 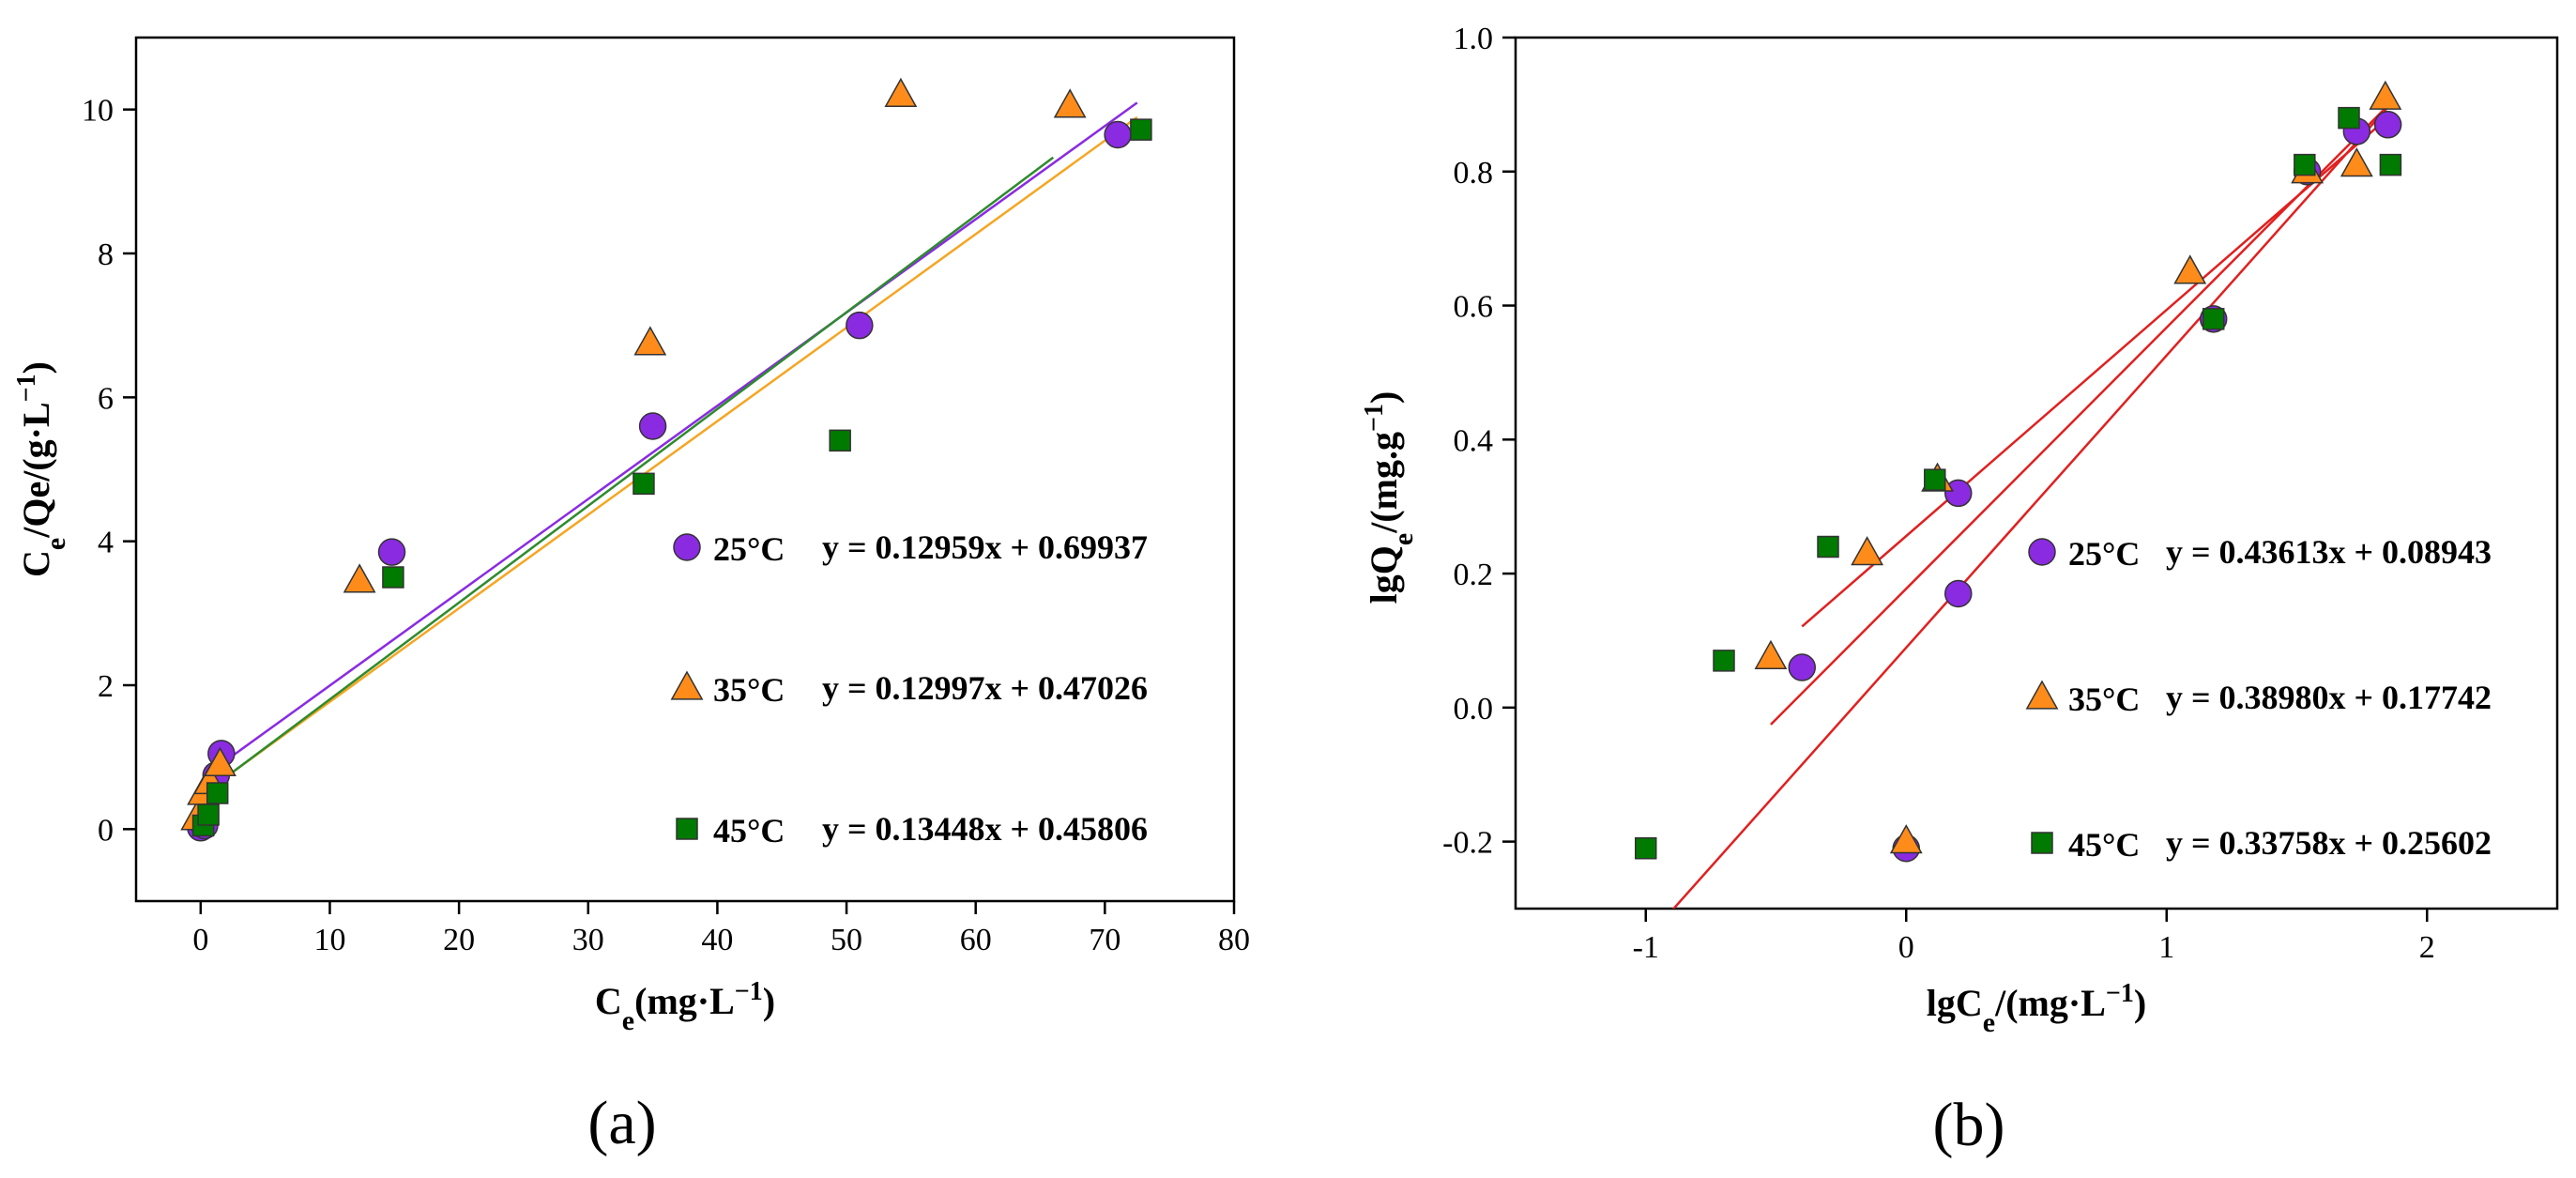 I want to click on x-tick-label: 70, so click(x=1104, y=940).